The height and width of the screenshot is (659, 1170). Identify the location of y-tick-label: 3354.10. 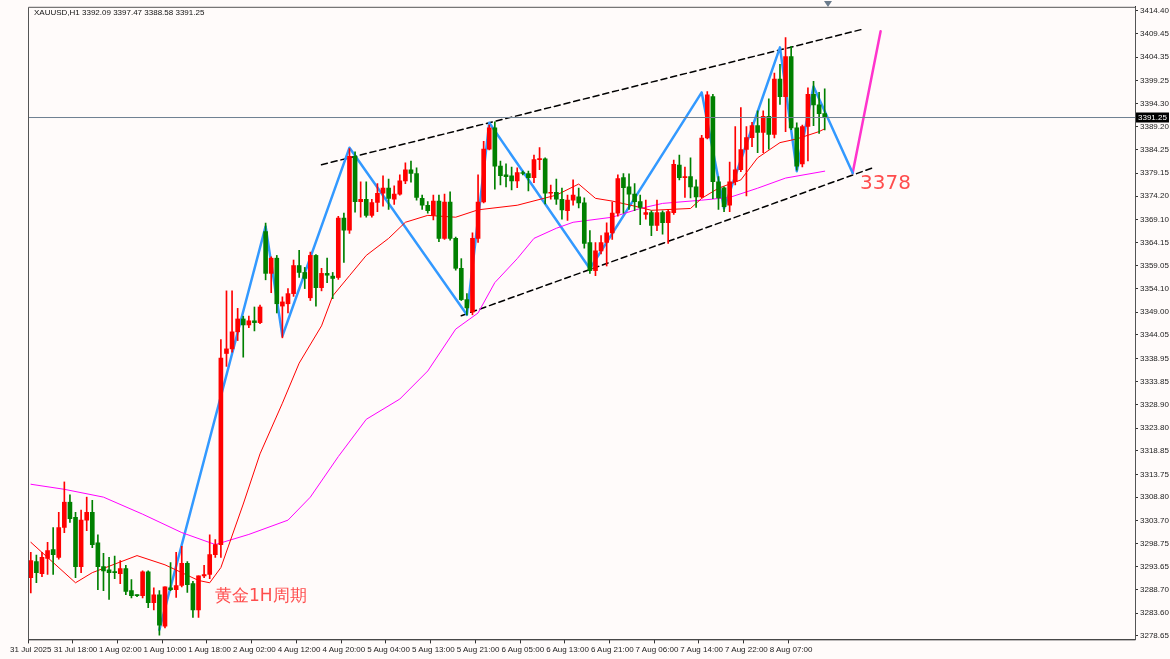
(1155, 288).